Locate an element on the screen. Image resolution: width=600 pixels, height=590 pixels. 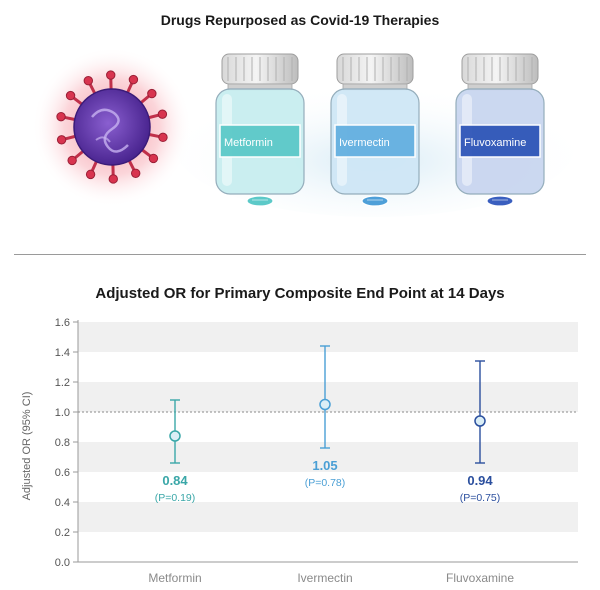
y-tick-label: 0.6 is located at coordinates (62, 473).